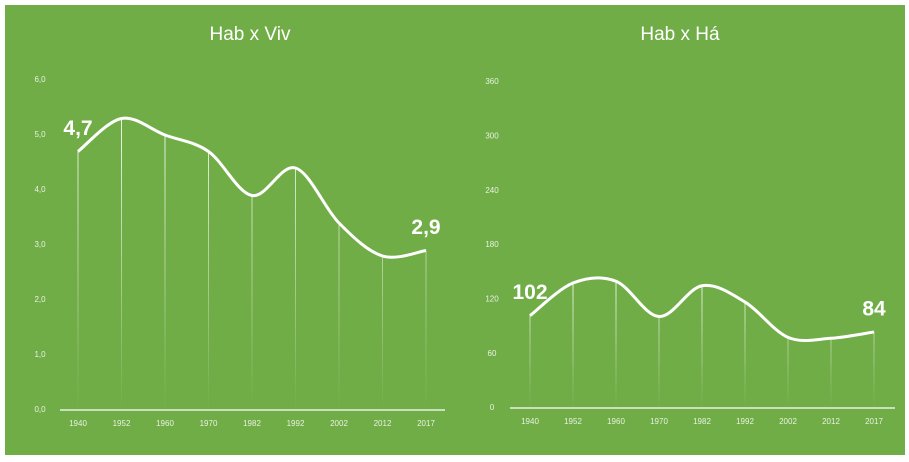 Image resolution: width=909 pixels, height=462 pixels. I want to click on y-tick-label: 2,0, so click(40, 299).